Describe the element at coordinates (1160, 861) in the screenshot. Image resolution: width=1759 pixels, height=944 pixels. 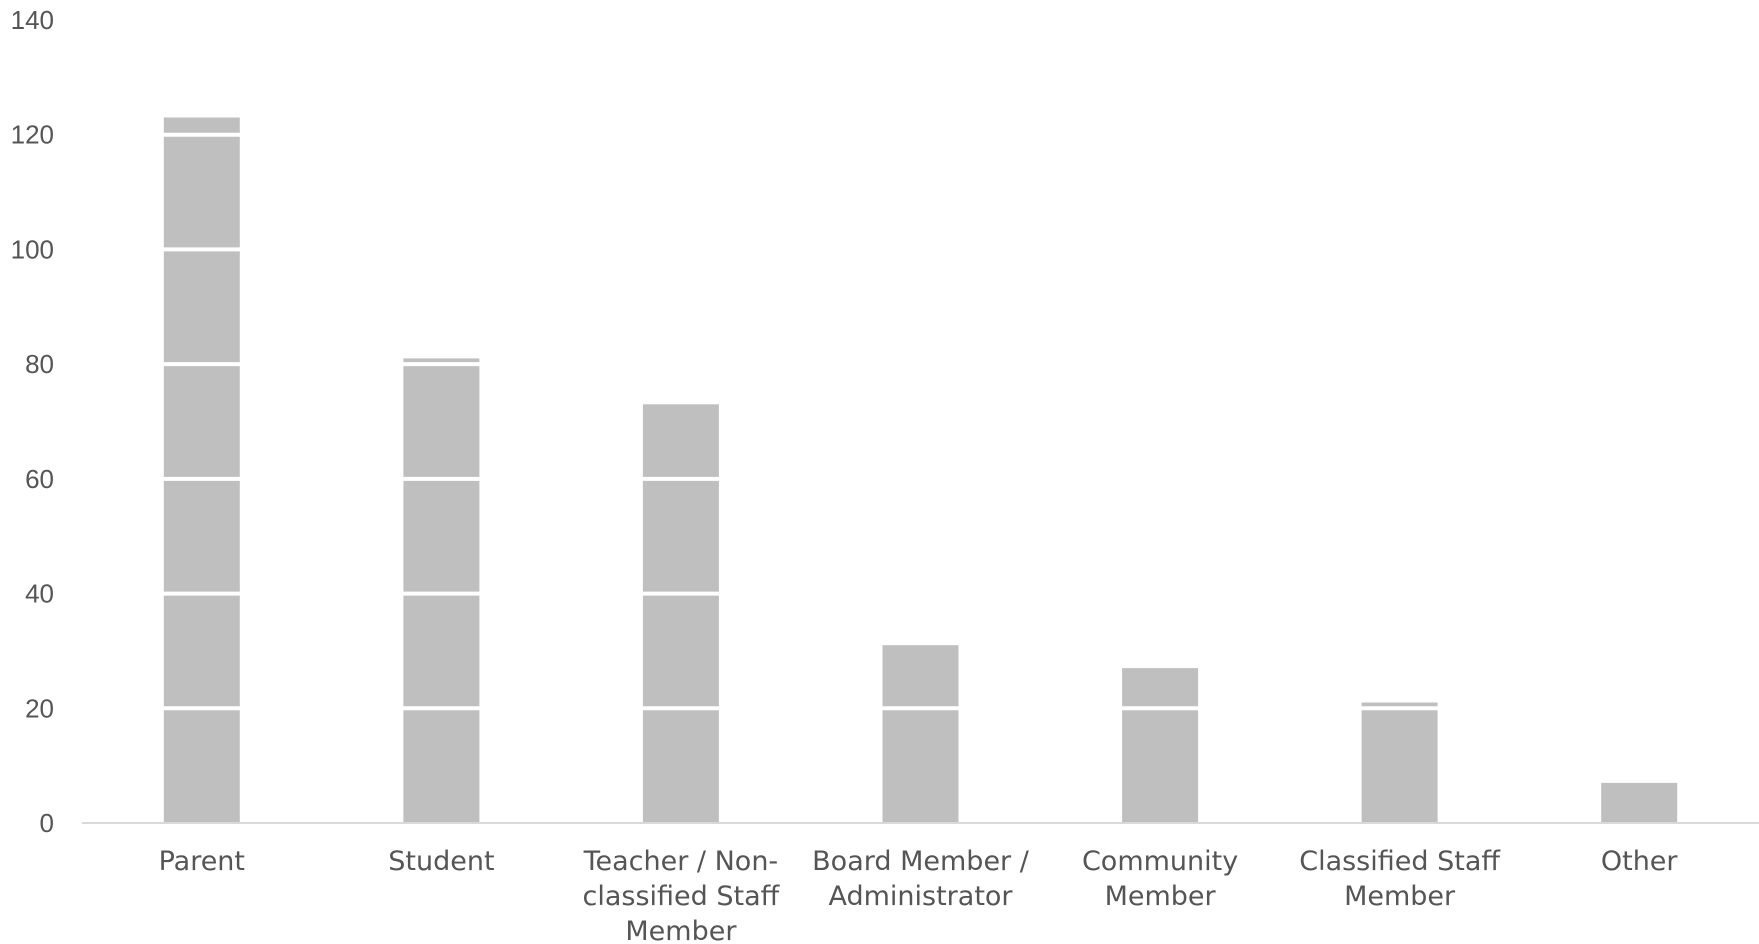
I see `x-category-label-line: Community` at that location.